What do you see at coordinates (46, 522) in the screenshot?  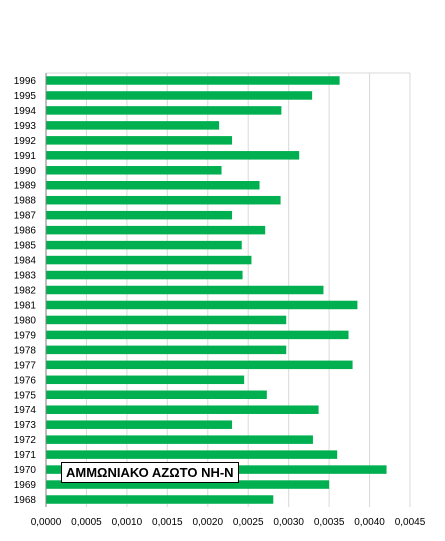 I see `x-tick-label: 0,0000` at bounding box center [46, 522].